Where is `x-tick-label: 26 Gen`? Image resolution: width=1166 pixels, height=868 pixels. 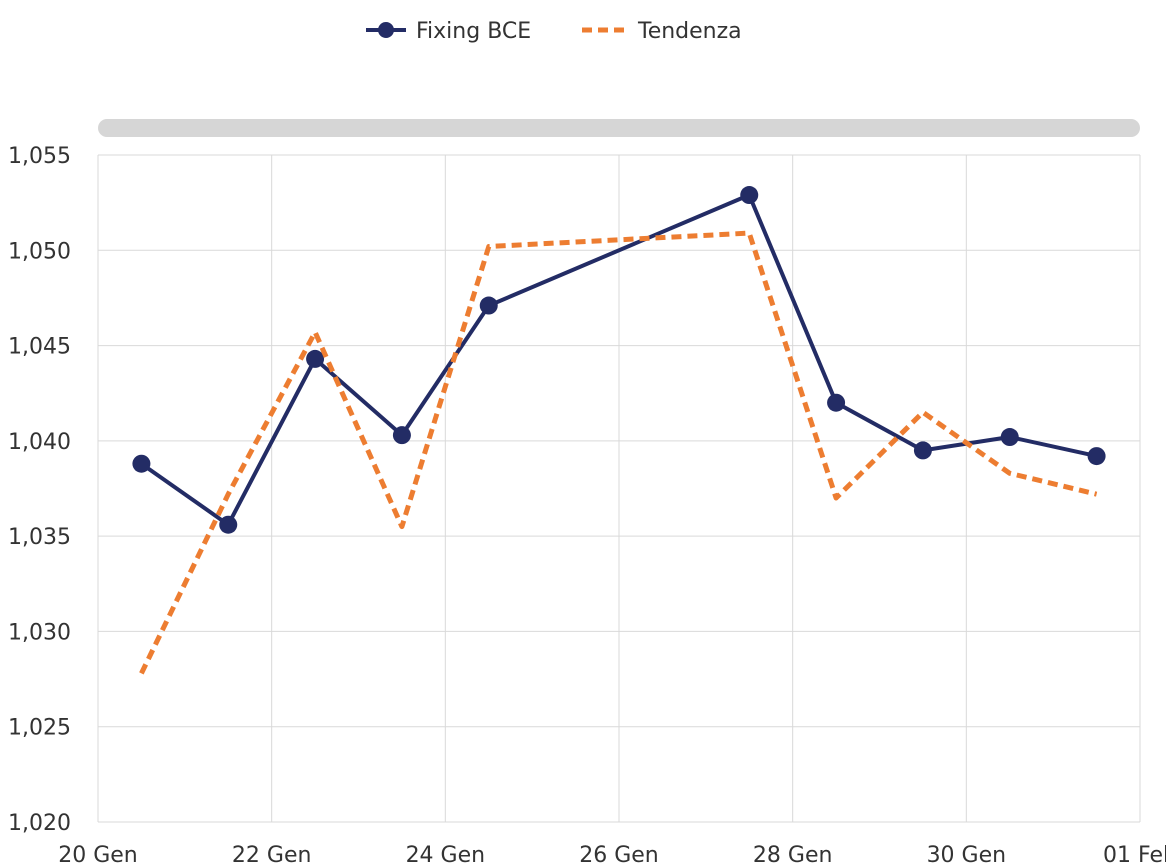 x-tick-label: 26 Gen is located at coordinates (619, 855).